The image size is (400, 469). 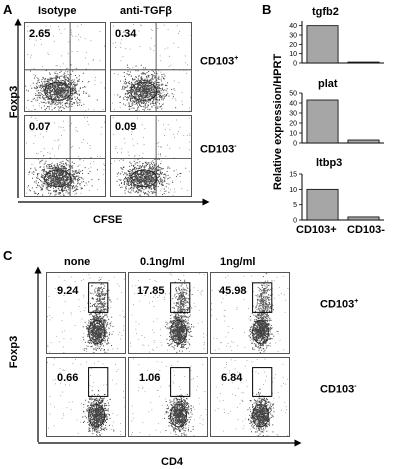 I want to click on panel-b-x-category-cd103-plus: CD103+, so click(x=316, y=230).